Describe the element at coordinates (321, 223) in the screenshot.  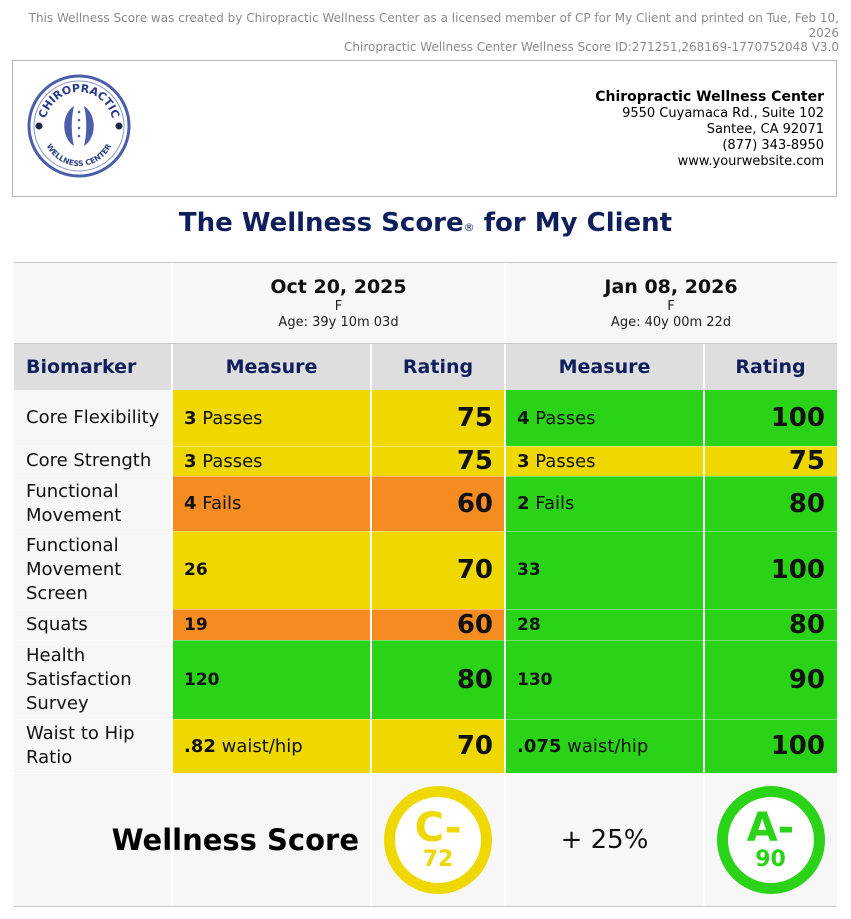
I see `title-main: The Wellness Score` at that location.